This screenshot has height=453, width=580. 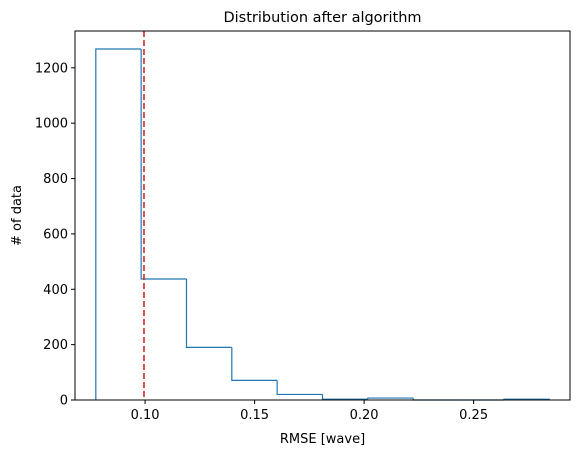 I want to click on x-axis-label: RMSE [wave], so click(x=322, y=439).